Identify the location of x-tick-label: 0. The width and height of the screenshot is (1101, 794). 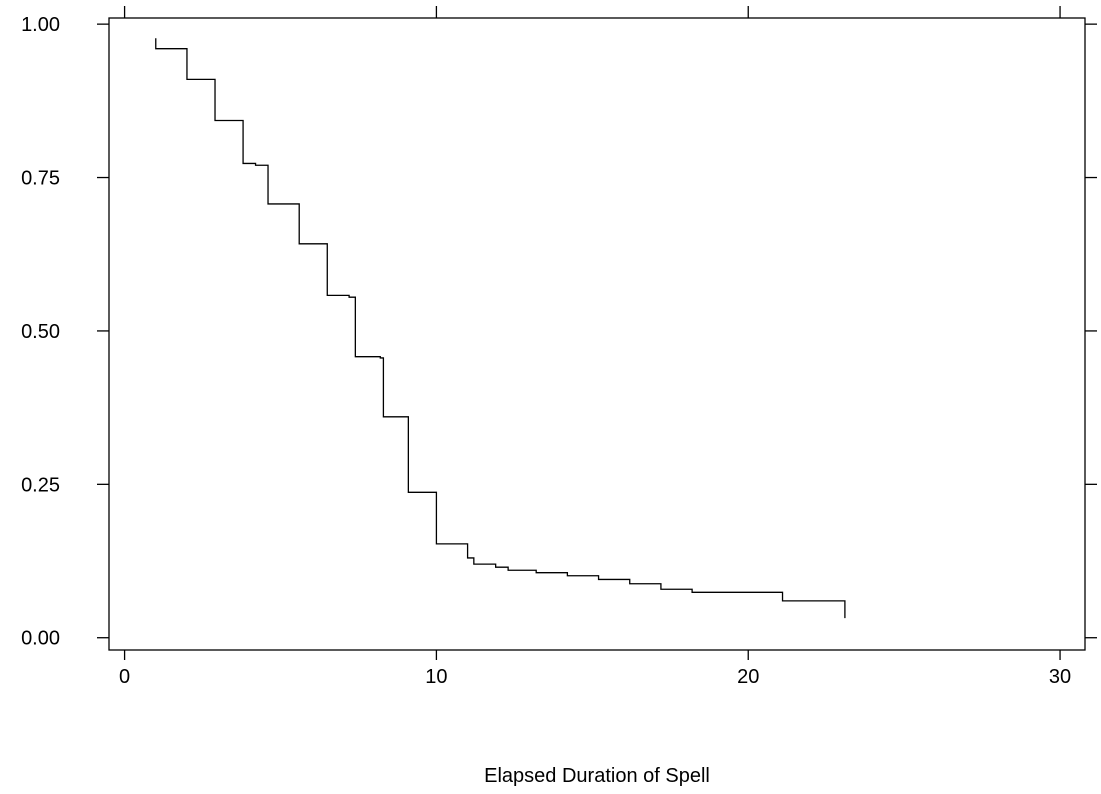
(124, 677).